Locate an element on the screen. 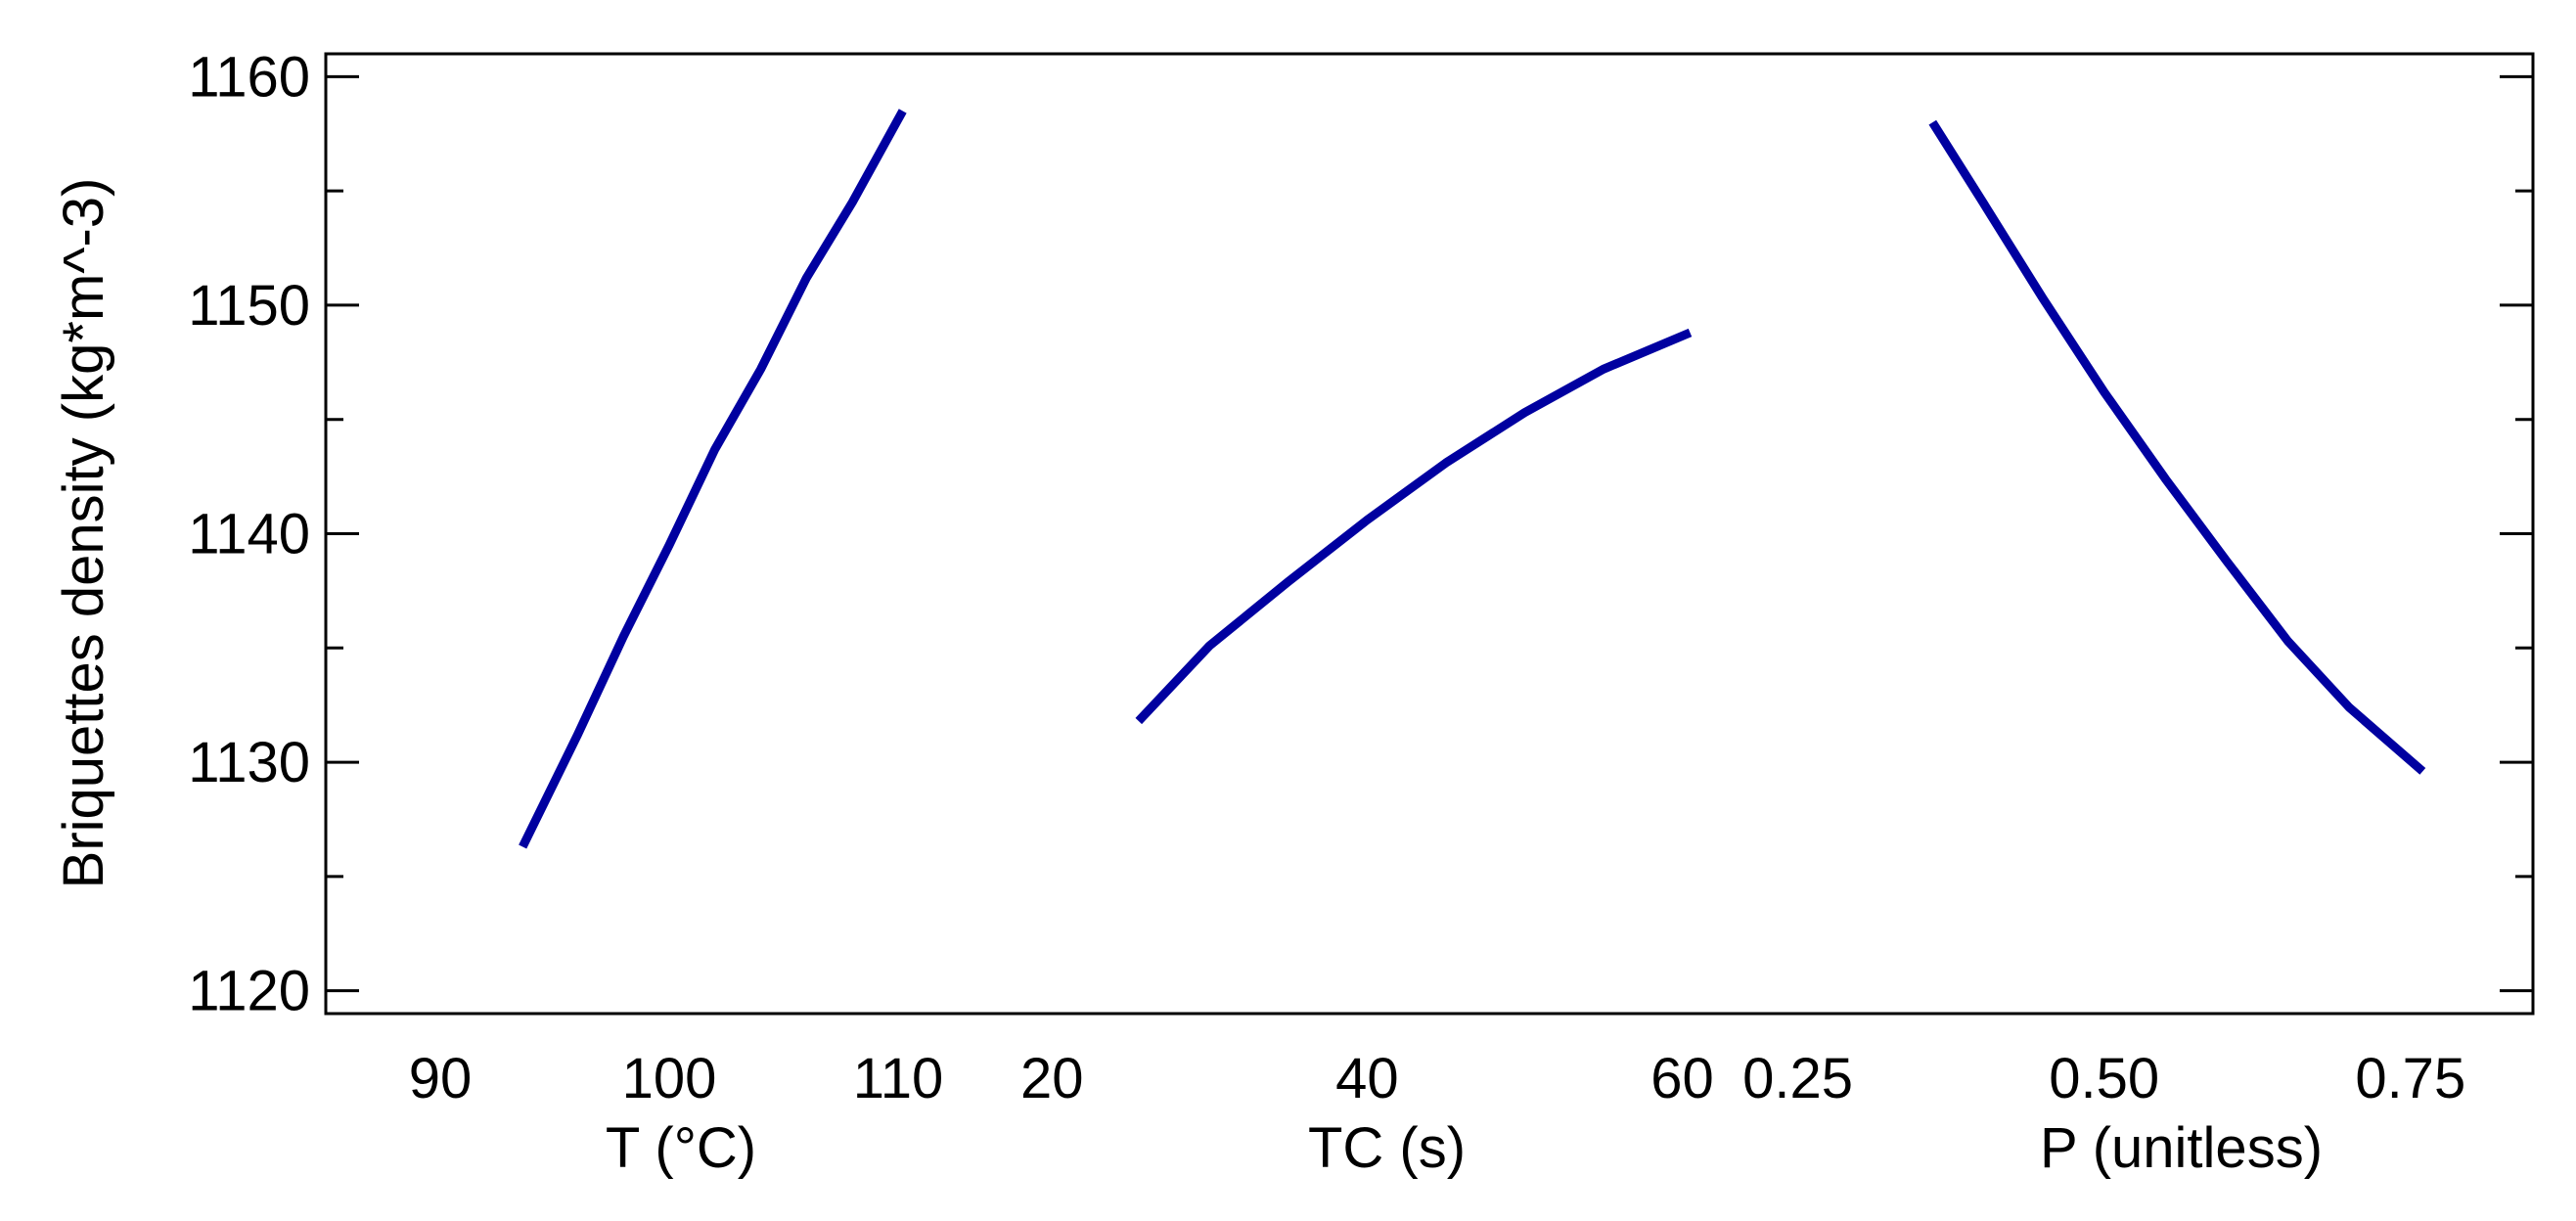 This screenshot has width=2576, height=1221. x-tick-label: 0.25 is located at coordinates (1797, 1078).